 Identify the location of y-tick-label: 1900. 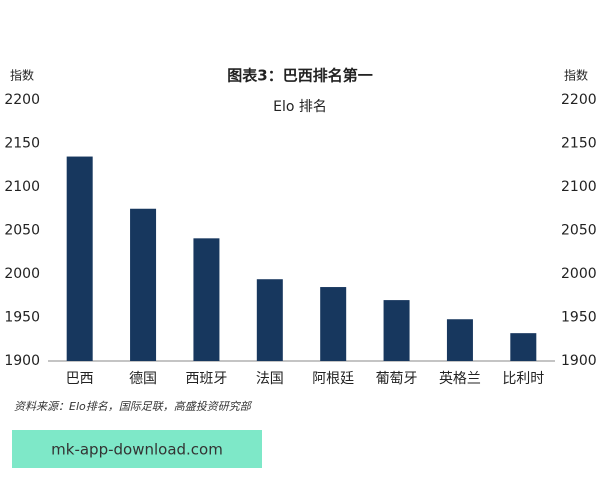
(22, 361).